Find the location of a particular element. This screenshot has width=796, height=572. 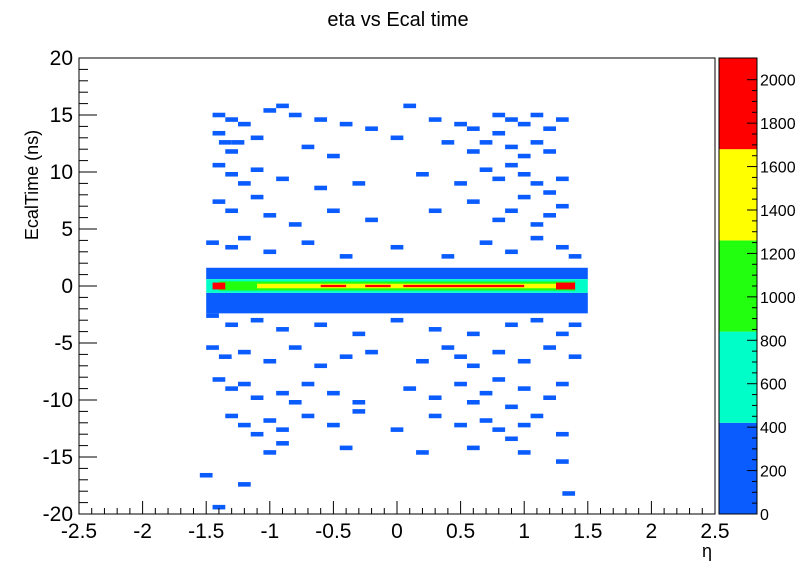

z-tick-label: 2000 is located at coordinates (778, 81).